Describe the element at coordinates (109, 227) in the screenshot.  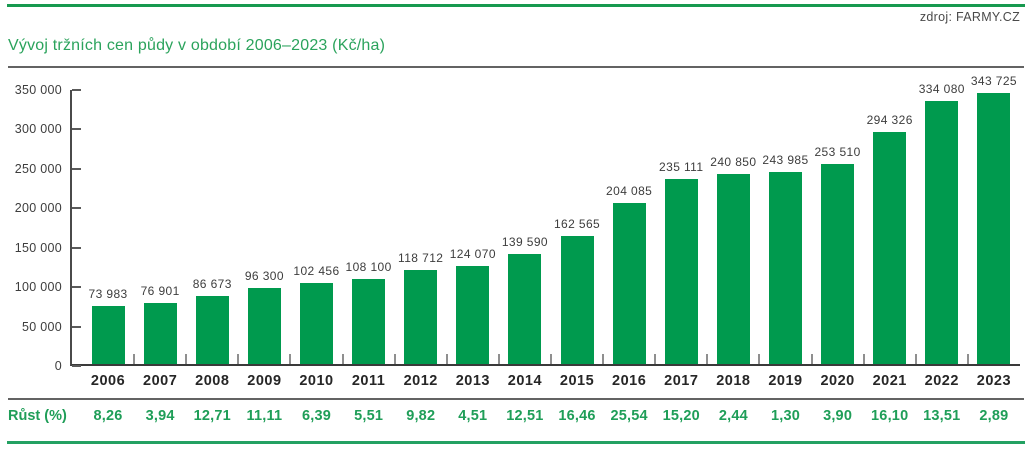
I see `bar-column: 73 983` at that location.